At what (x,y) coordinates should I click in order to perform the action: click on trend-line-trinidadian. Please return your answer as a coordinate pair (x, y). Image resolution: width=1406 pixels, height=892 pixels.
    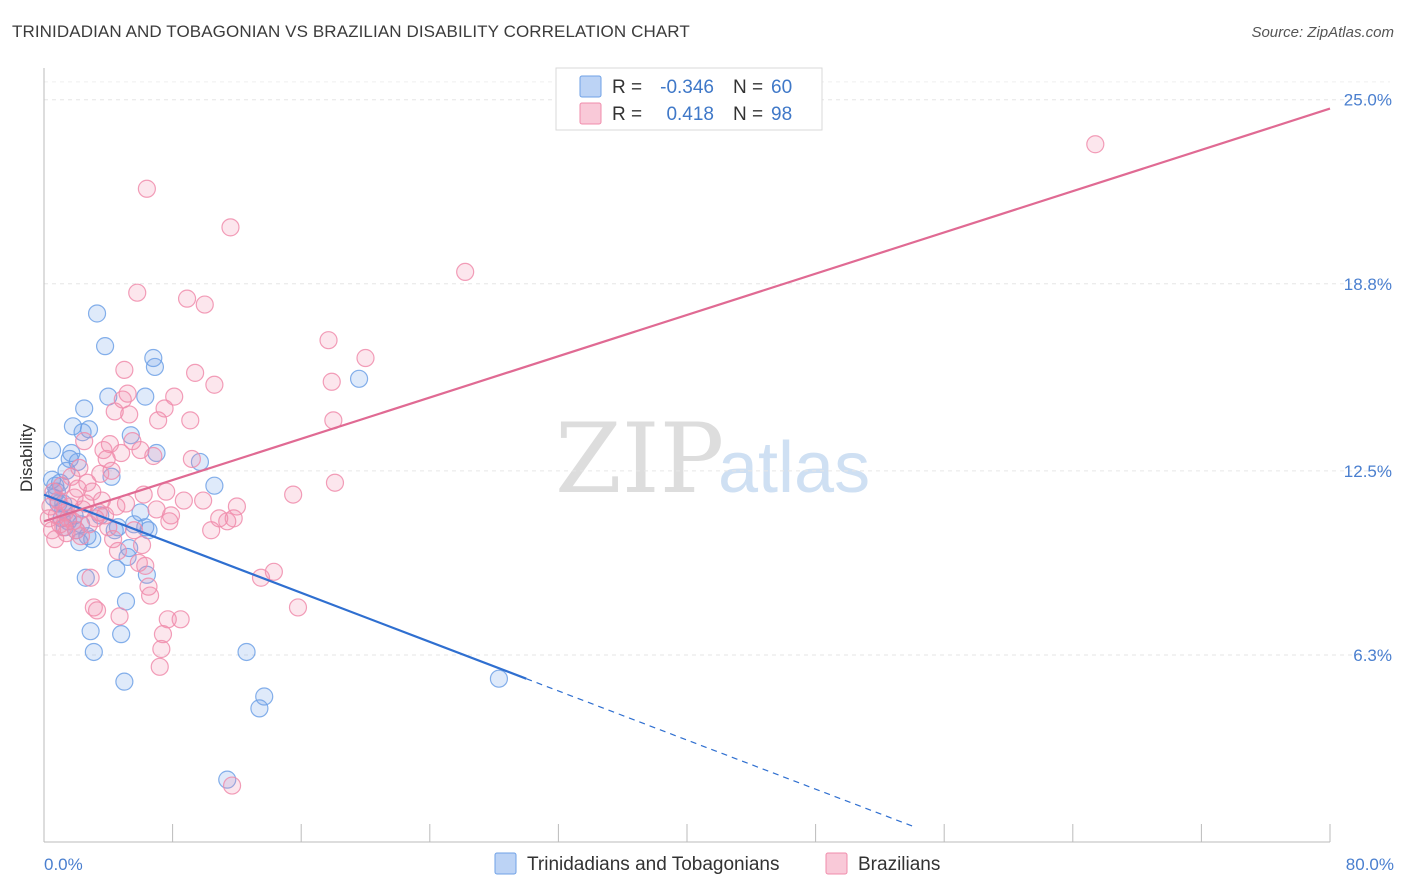
    Looking at the image, I should click on (285, 586).